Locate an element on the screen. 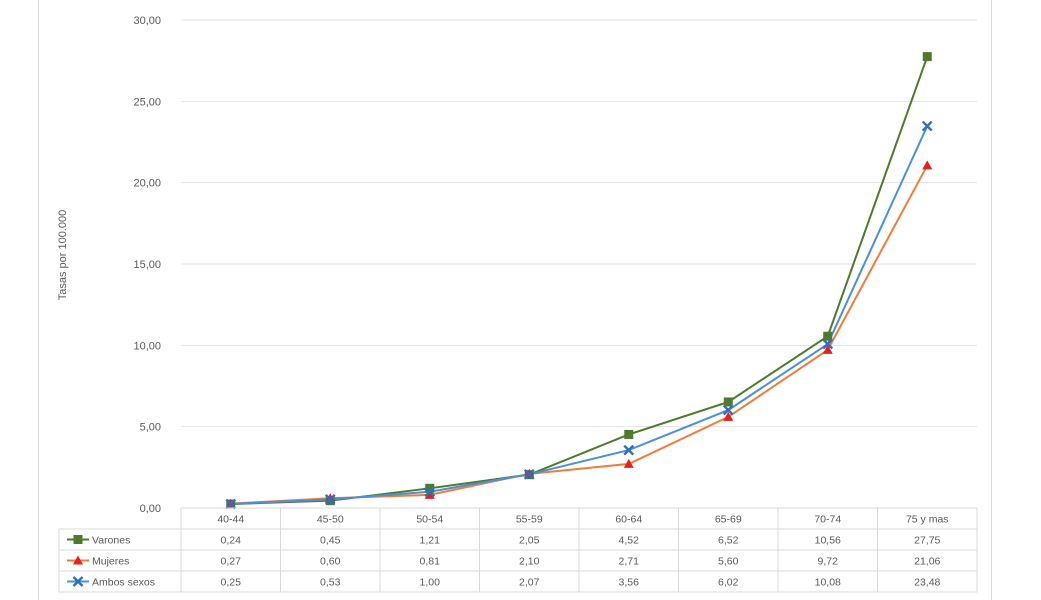  table-cell: 21,06 is located at coordinates (927, 562).